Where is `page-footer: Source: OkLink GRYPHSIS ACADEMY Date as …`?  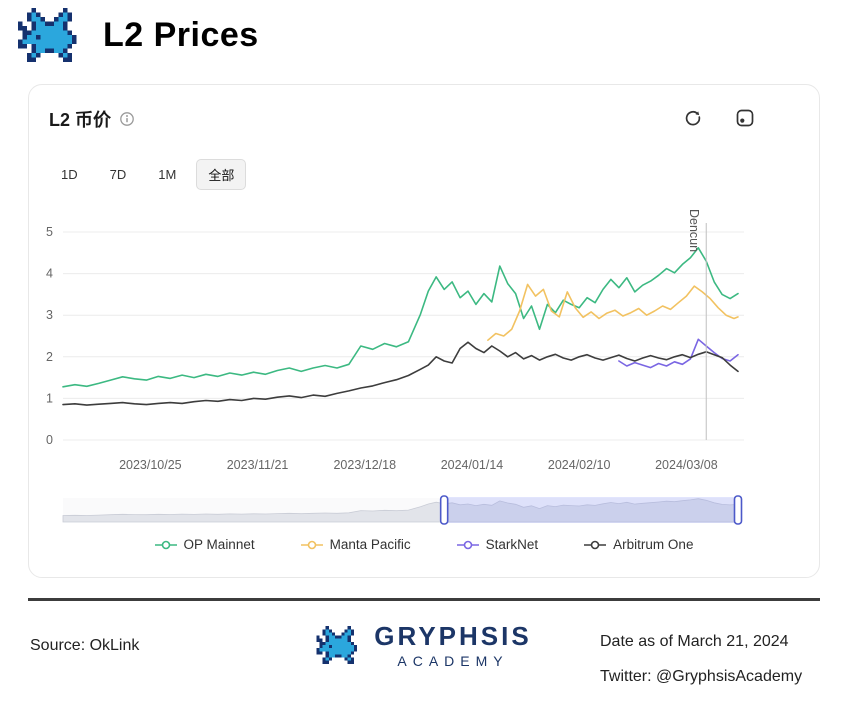
page-footer: Source: OkLink GRYPHSIS ACADEMY Date as … is located at coordinates (424, 651).